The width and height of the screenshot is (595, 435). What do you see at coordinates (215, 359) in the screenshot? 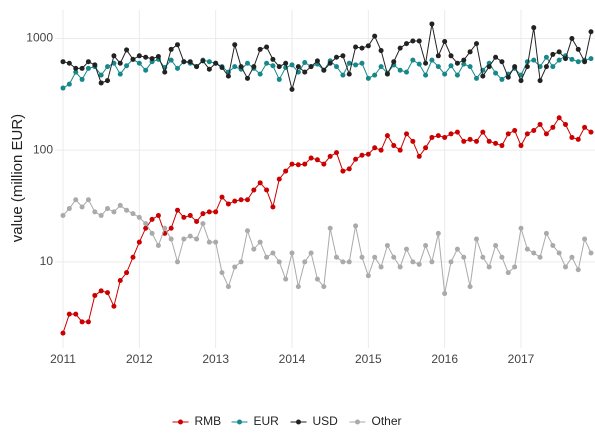
I see `x-tick-label: 2013` at bounding box center [215, 359].